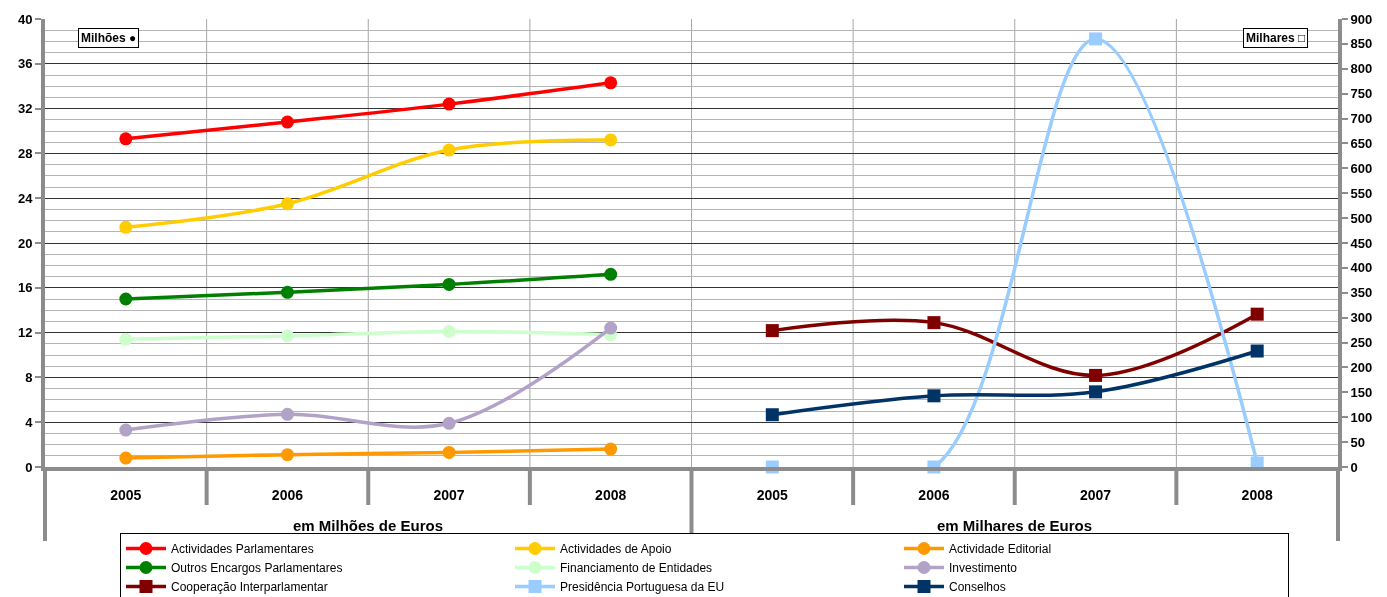  Describe the element at coordinates (29, 377) in the screenshot. I see `y-tick-label: 8` at that location.